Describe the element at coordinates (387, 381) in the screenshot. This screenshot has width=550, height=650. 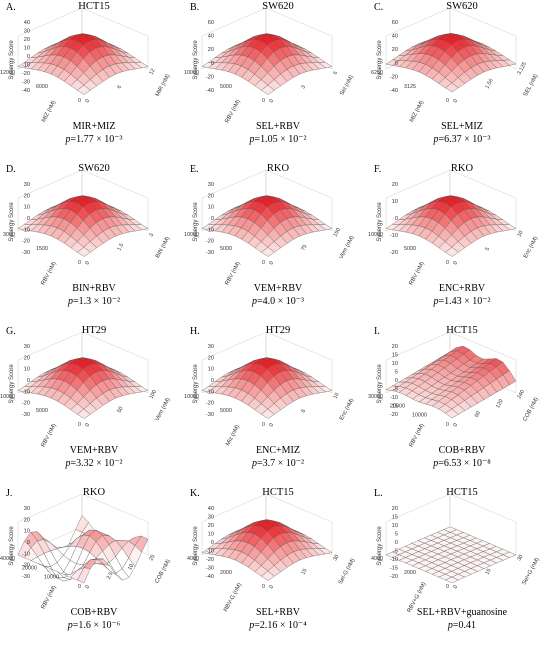
I see `z-axis: 20 15 10 5 0 -5 -10 -15 -20 Synergy Score` at that location.